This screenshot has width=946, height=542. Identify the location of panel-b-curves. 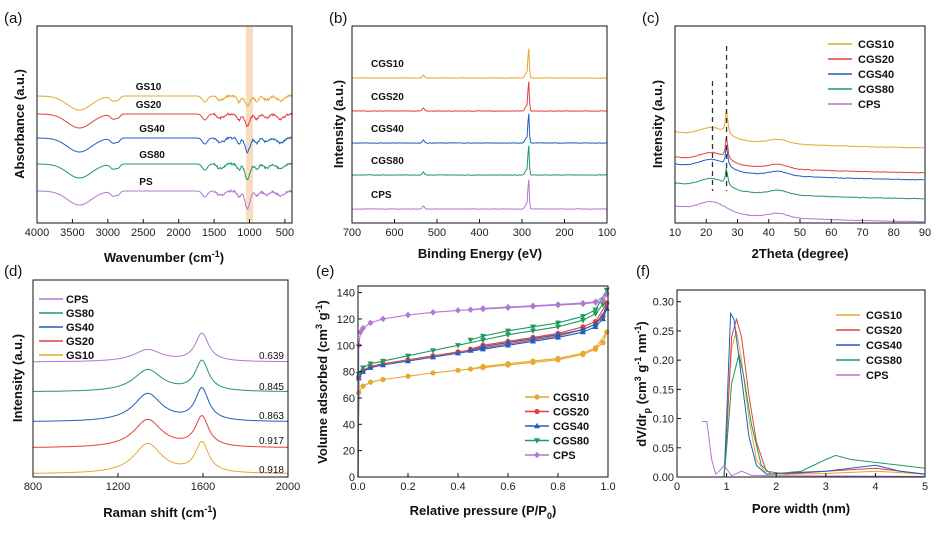
(479, 129).